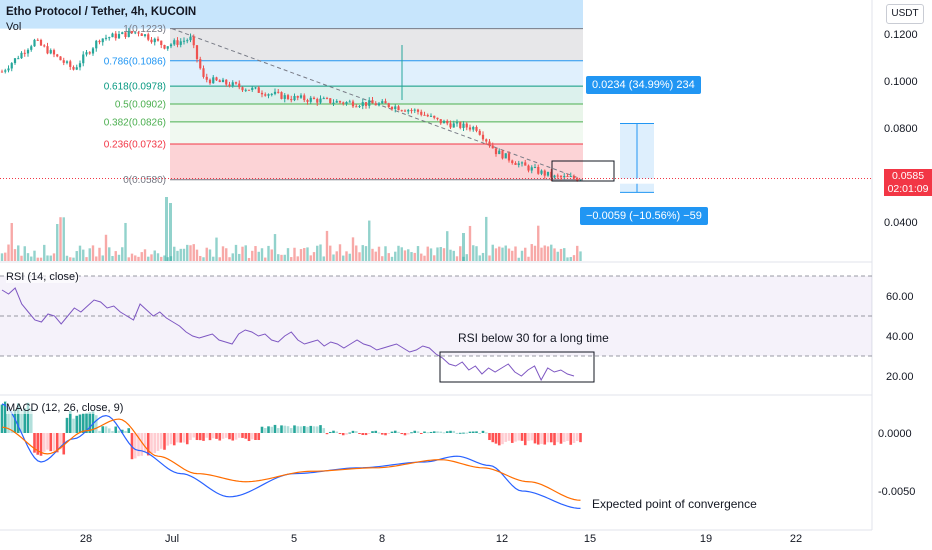  What do you see at coordinates (135, 122) in the screenshot?
I see `fib-level-label: 0.382(0.0826)` at bounding box center [135, 122].